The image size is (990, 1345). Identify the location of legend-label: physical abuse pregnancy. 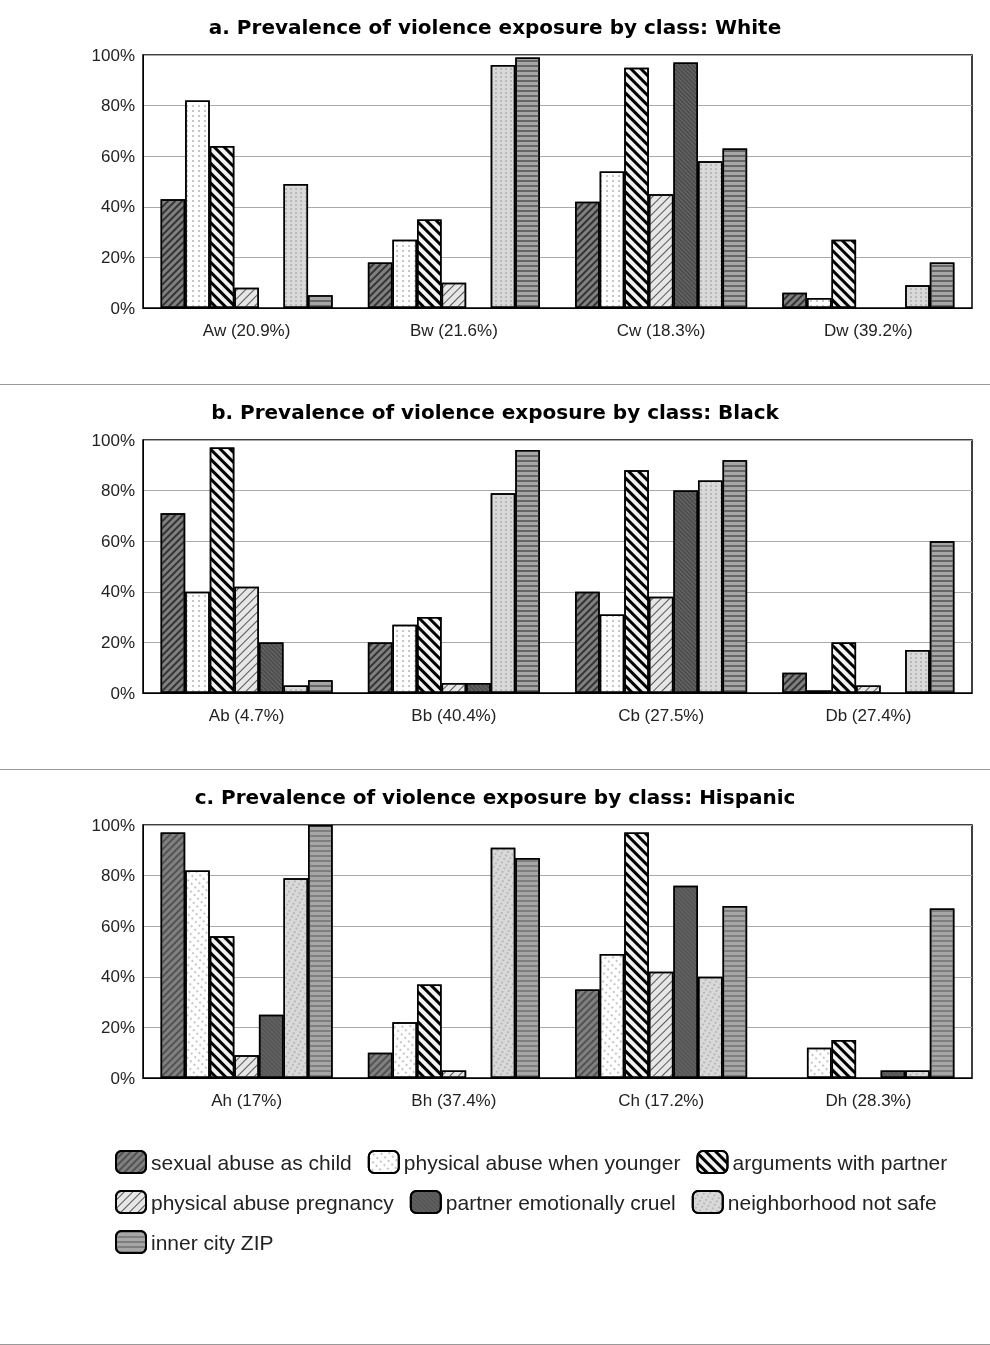
(273, 1202).